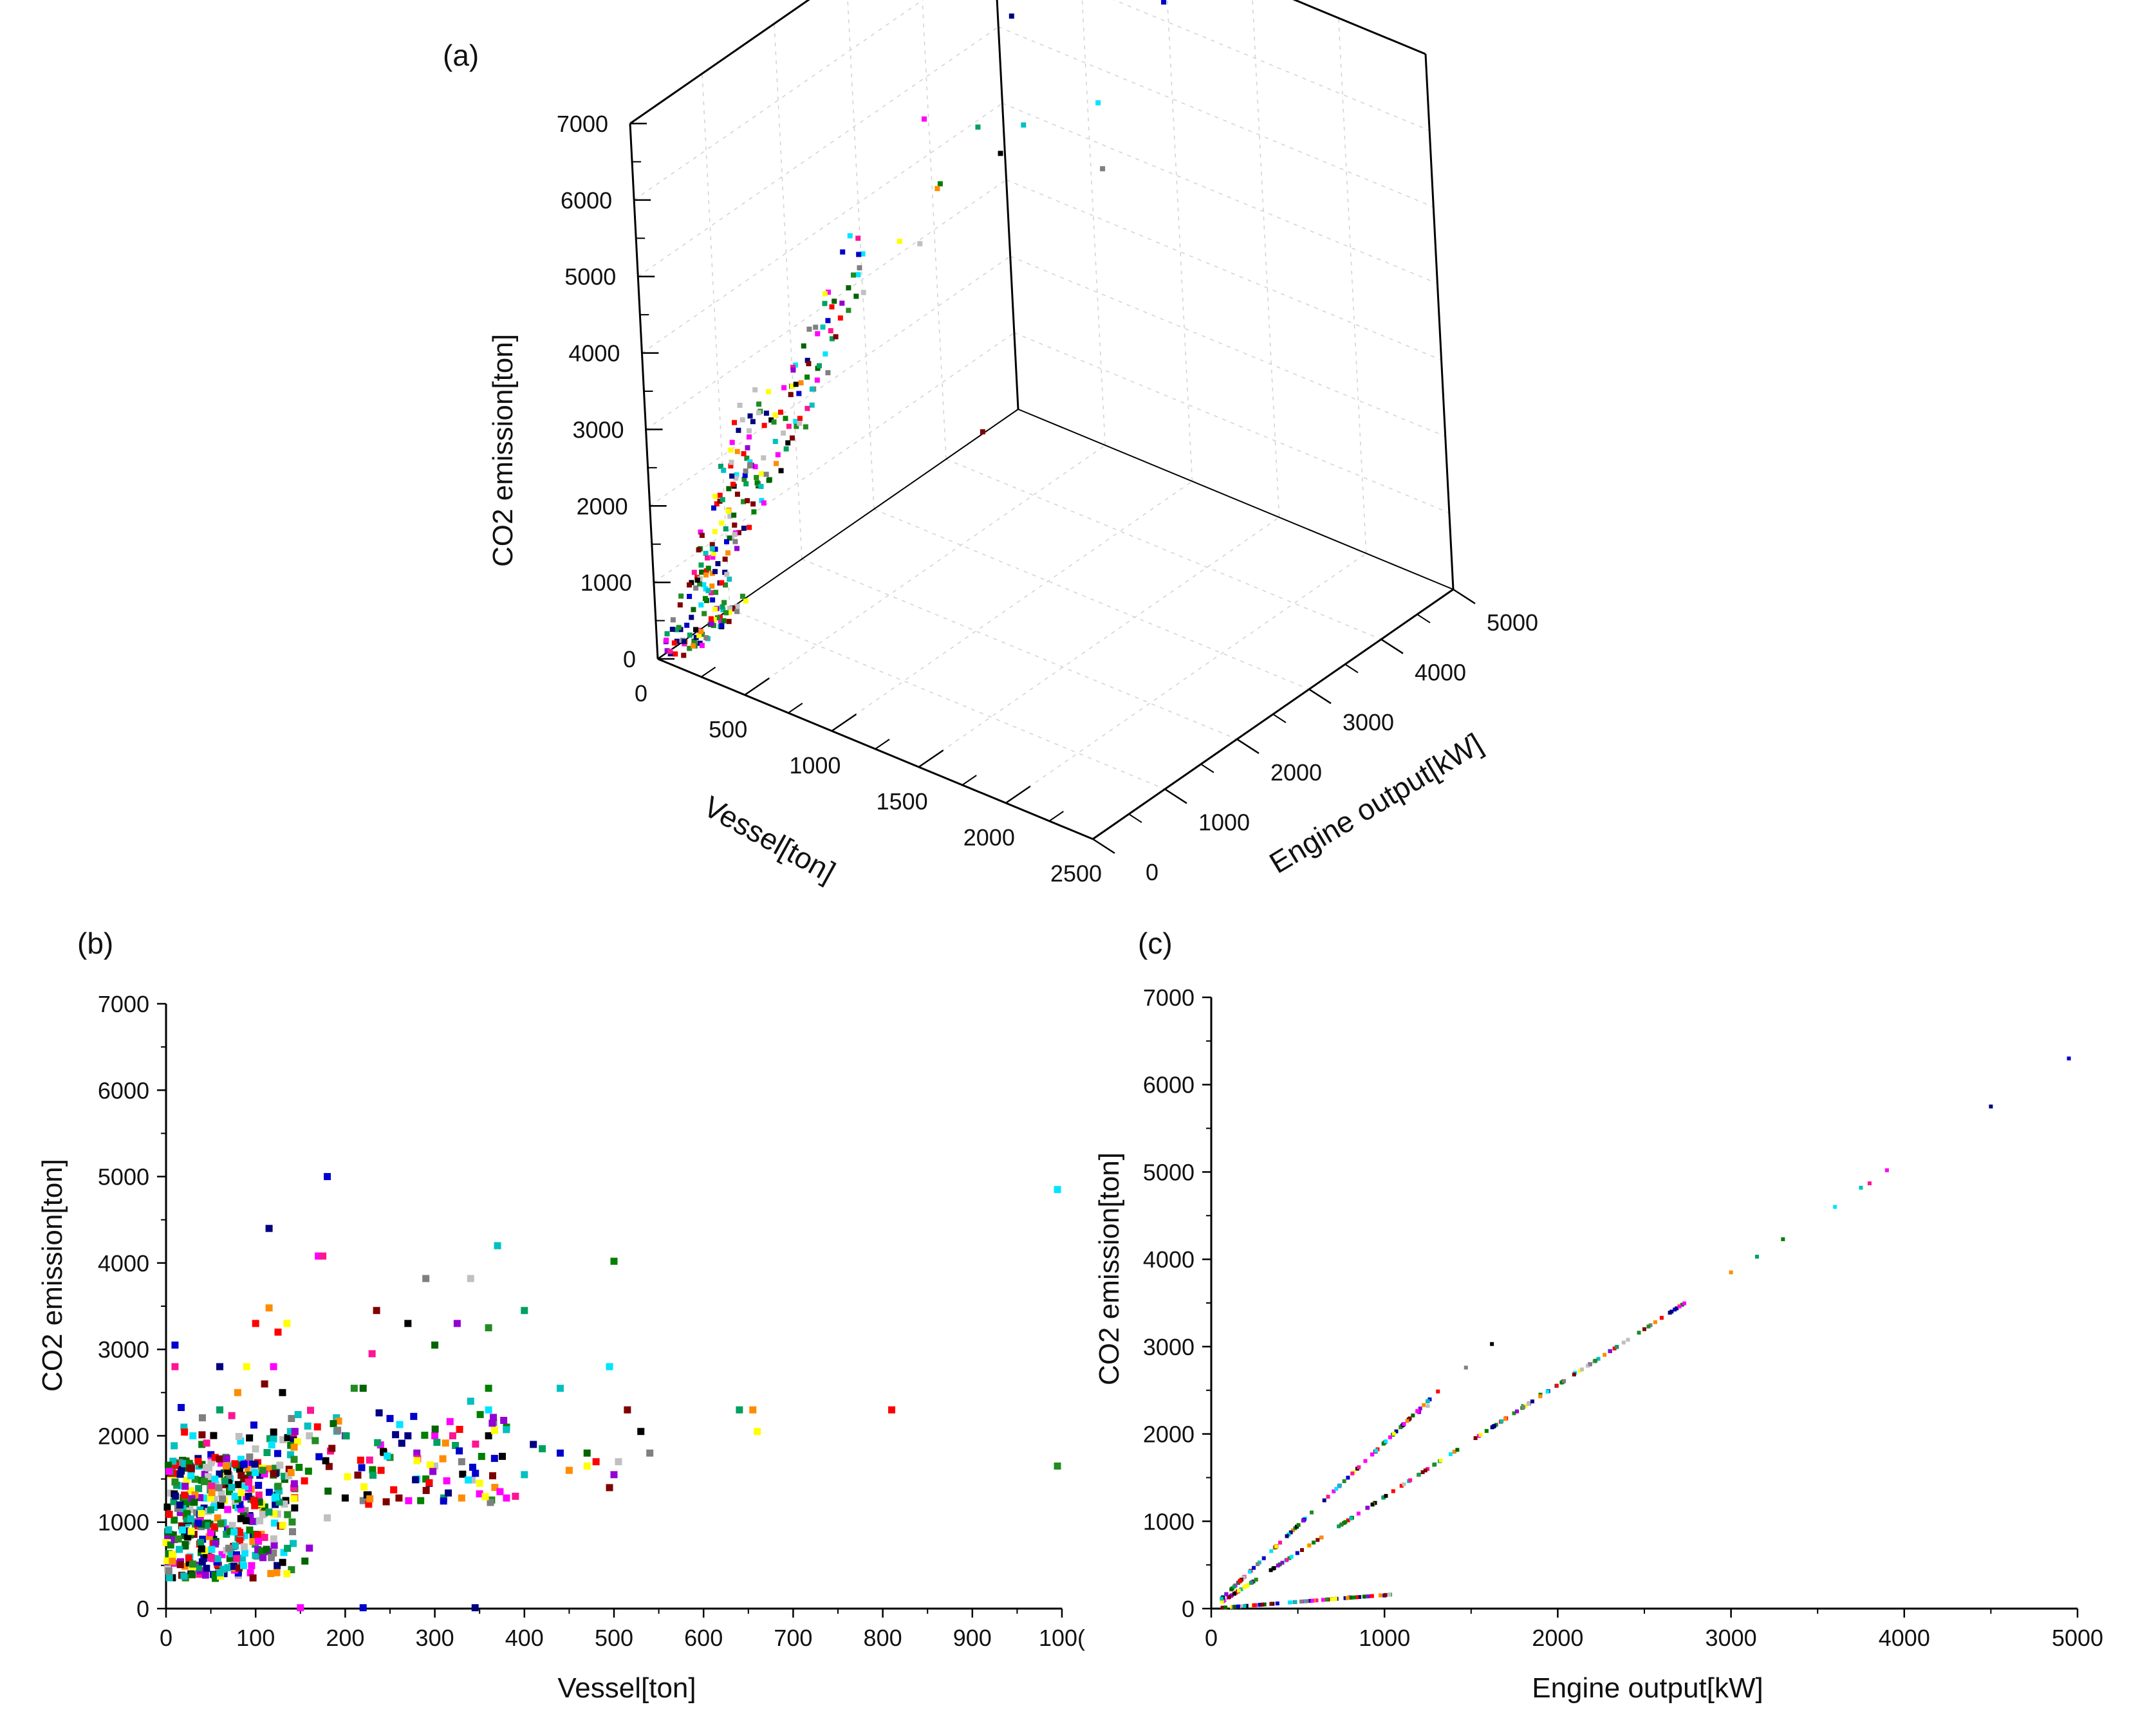 The height and width of the screenshot is (1736, 2129). What do you see at coordinates (1352, 668) in the screenshot?
I see `chart-a-y-minor-tick` at bounding box center [1352, 668].